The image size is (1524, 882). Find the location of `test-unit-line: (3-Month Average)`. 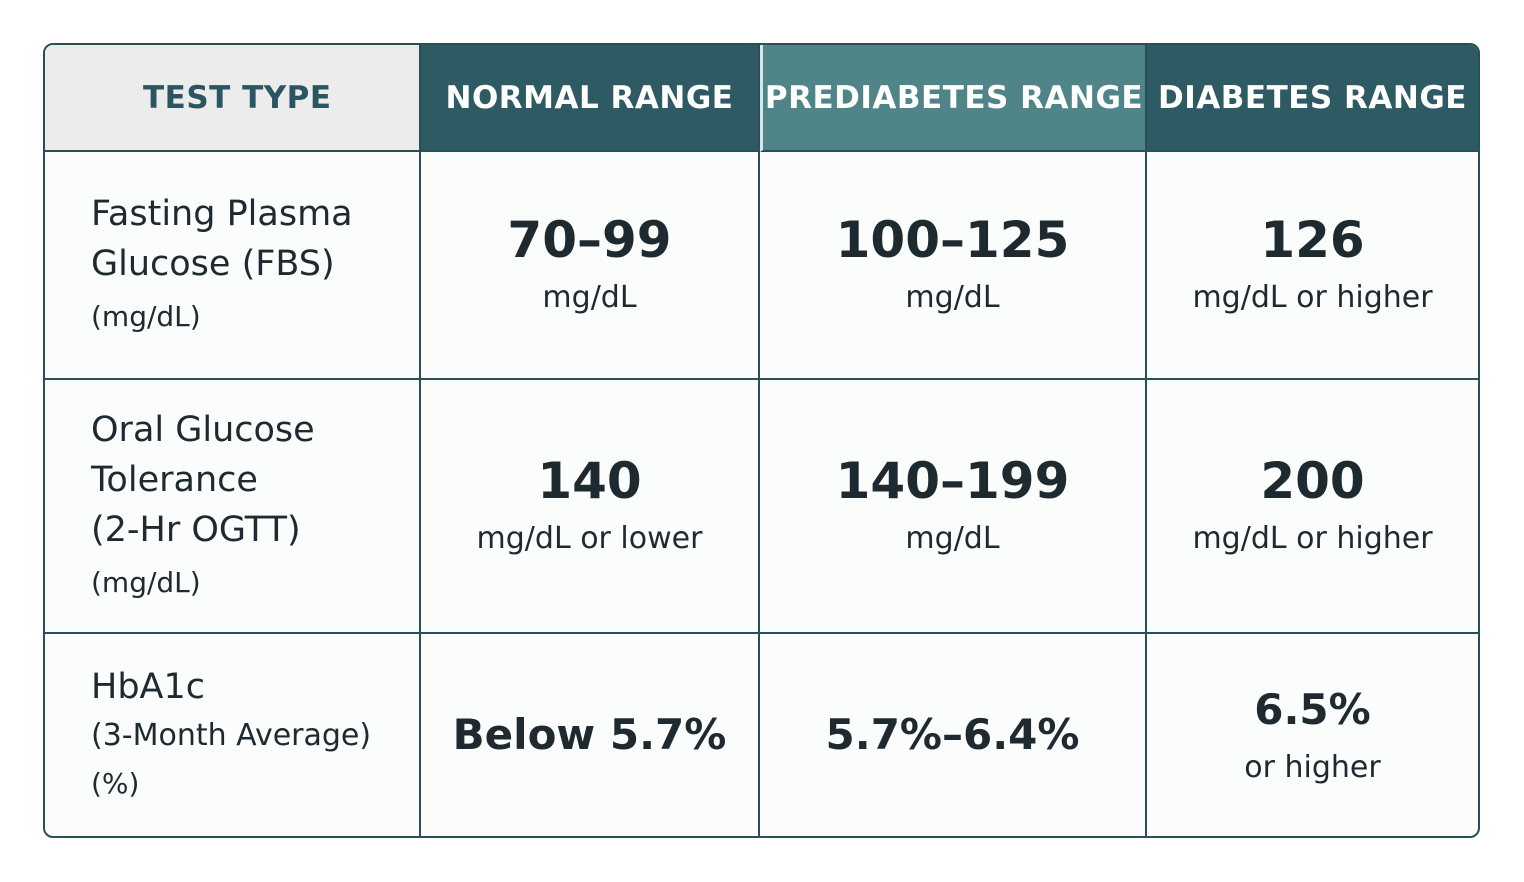

test-unit-line: (3-Month Average) is located at coordinates (231, 735).